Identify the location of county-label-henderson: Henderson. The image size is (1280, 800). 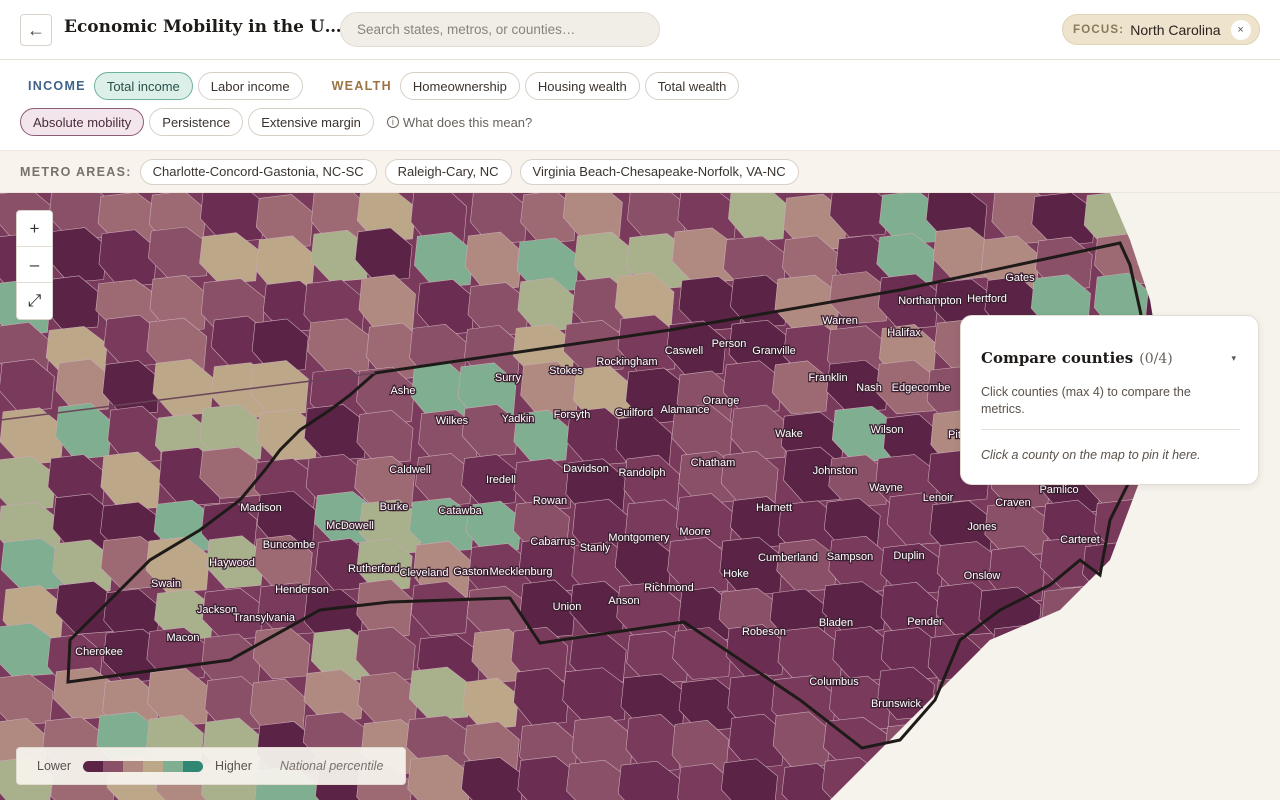
(302, 590).